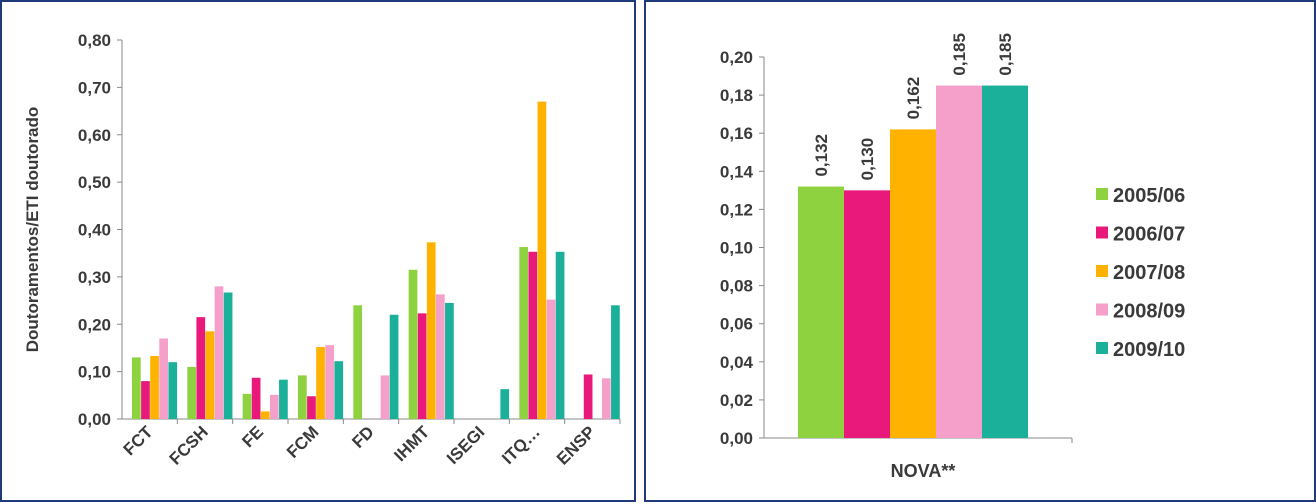 The image size is (1316, 504). I want to click on legend-label: 2007/08, so click(1149, 273).